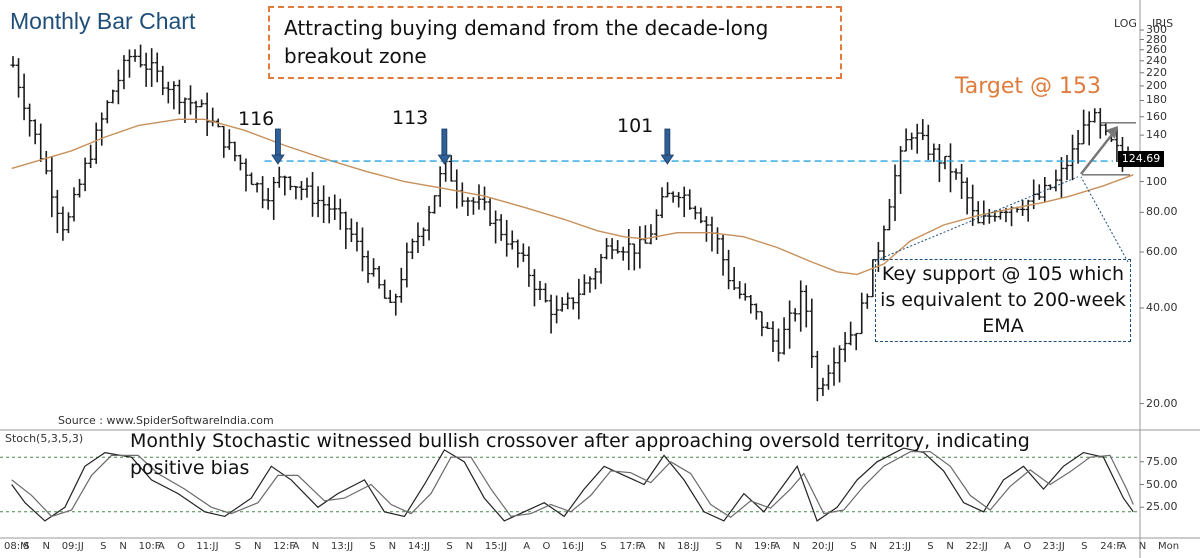 The image size is (1200, 558). What do you see at coordinates (1027, 546) in the screenshot?
I see `x-tick-label: O` at bounding box center [1027, 546].